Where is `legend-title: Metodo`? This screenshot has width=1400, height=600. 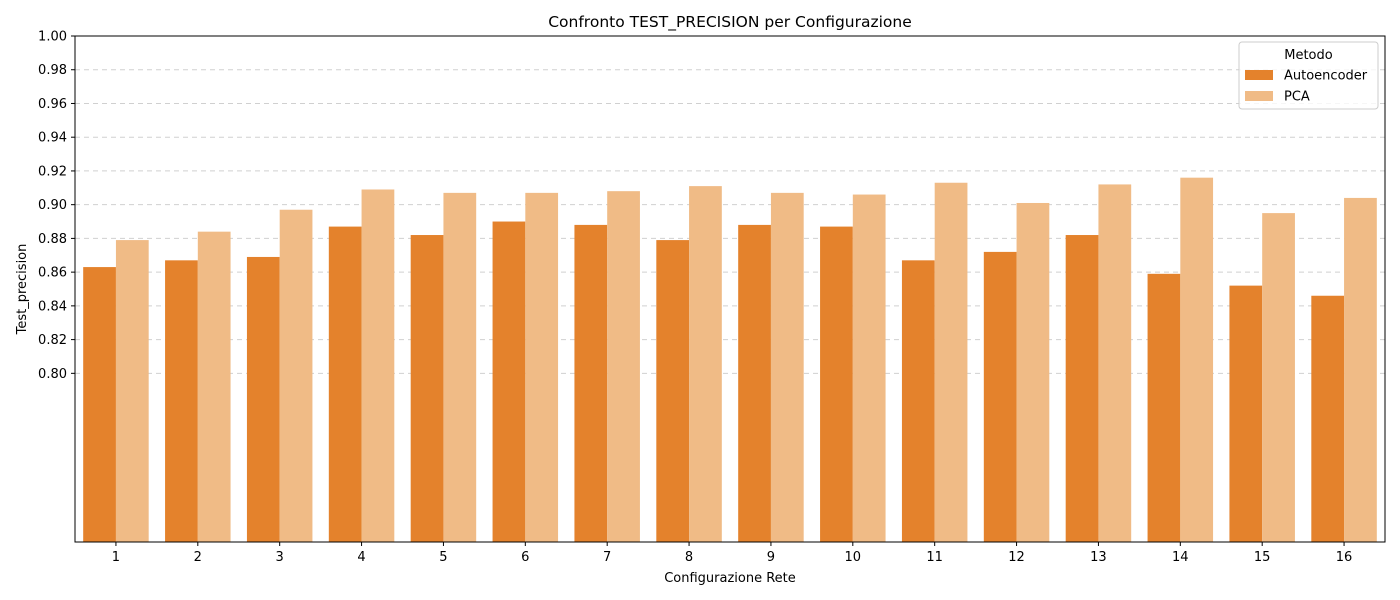
legend-title: Metodo is located at coordinates (1308, 55).